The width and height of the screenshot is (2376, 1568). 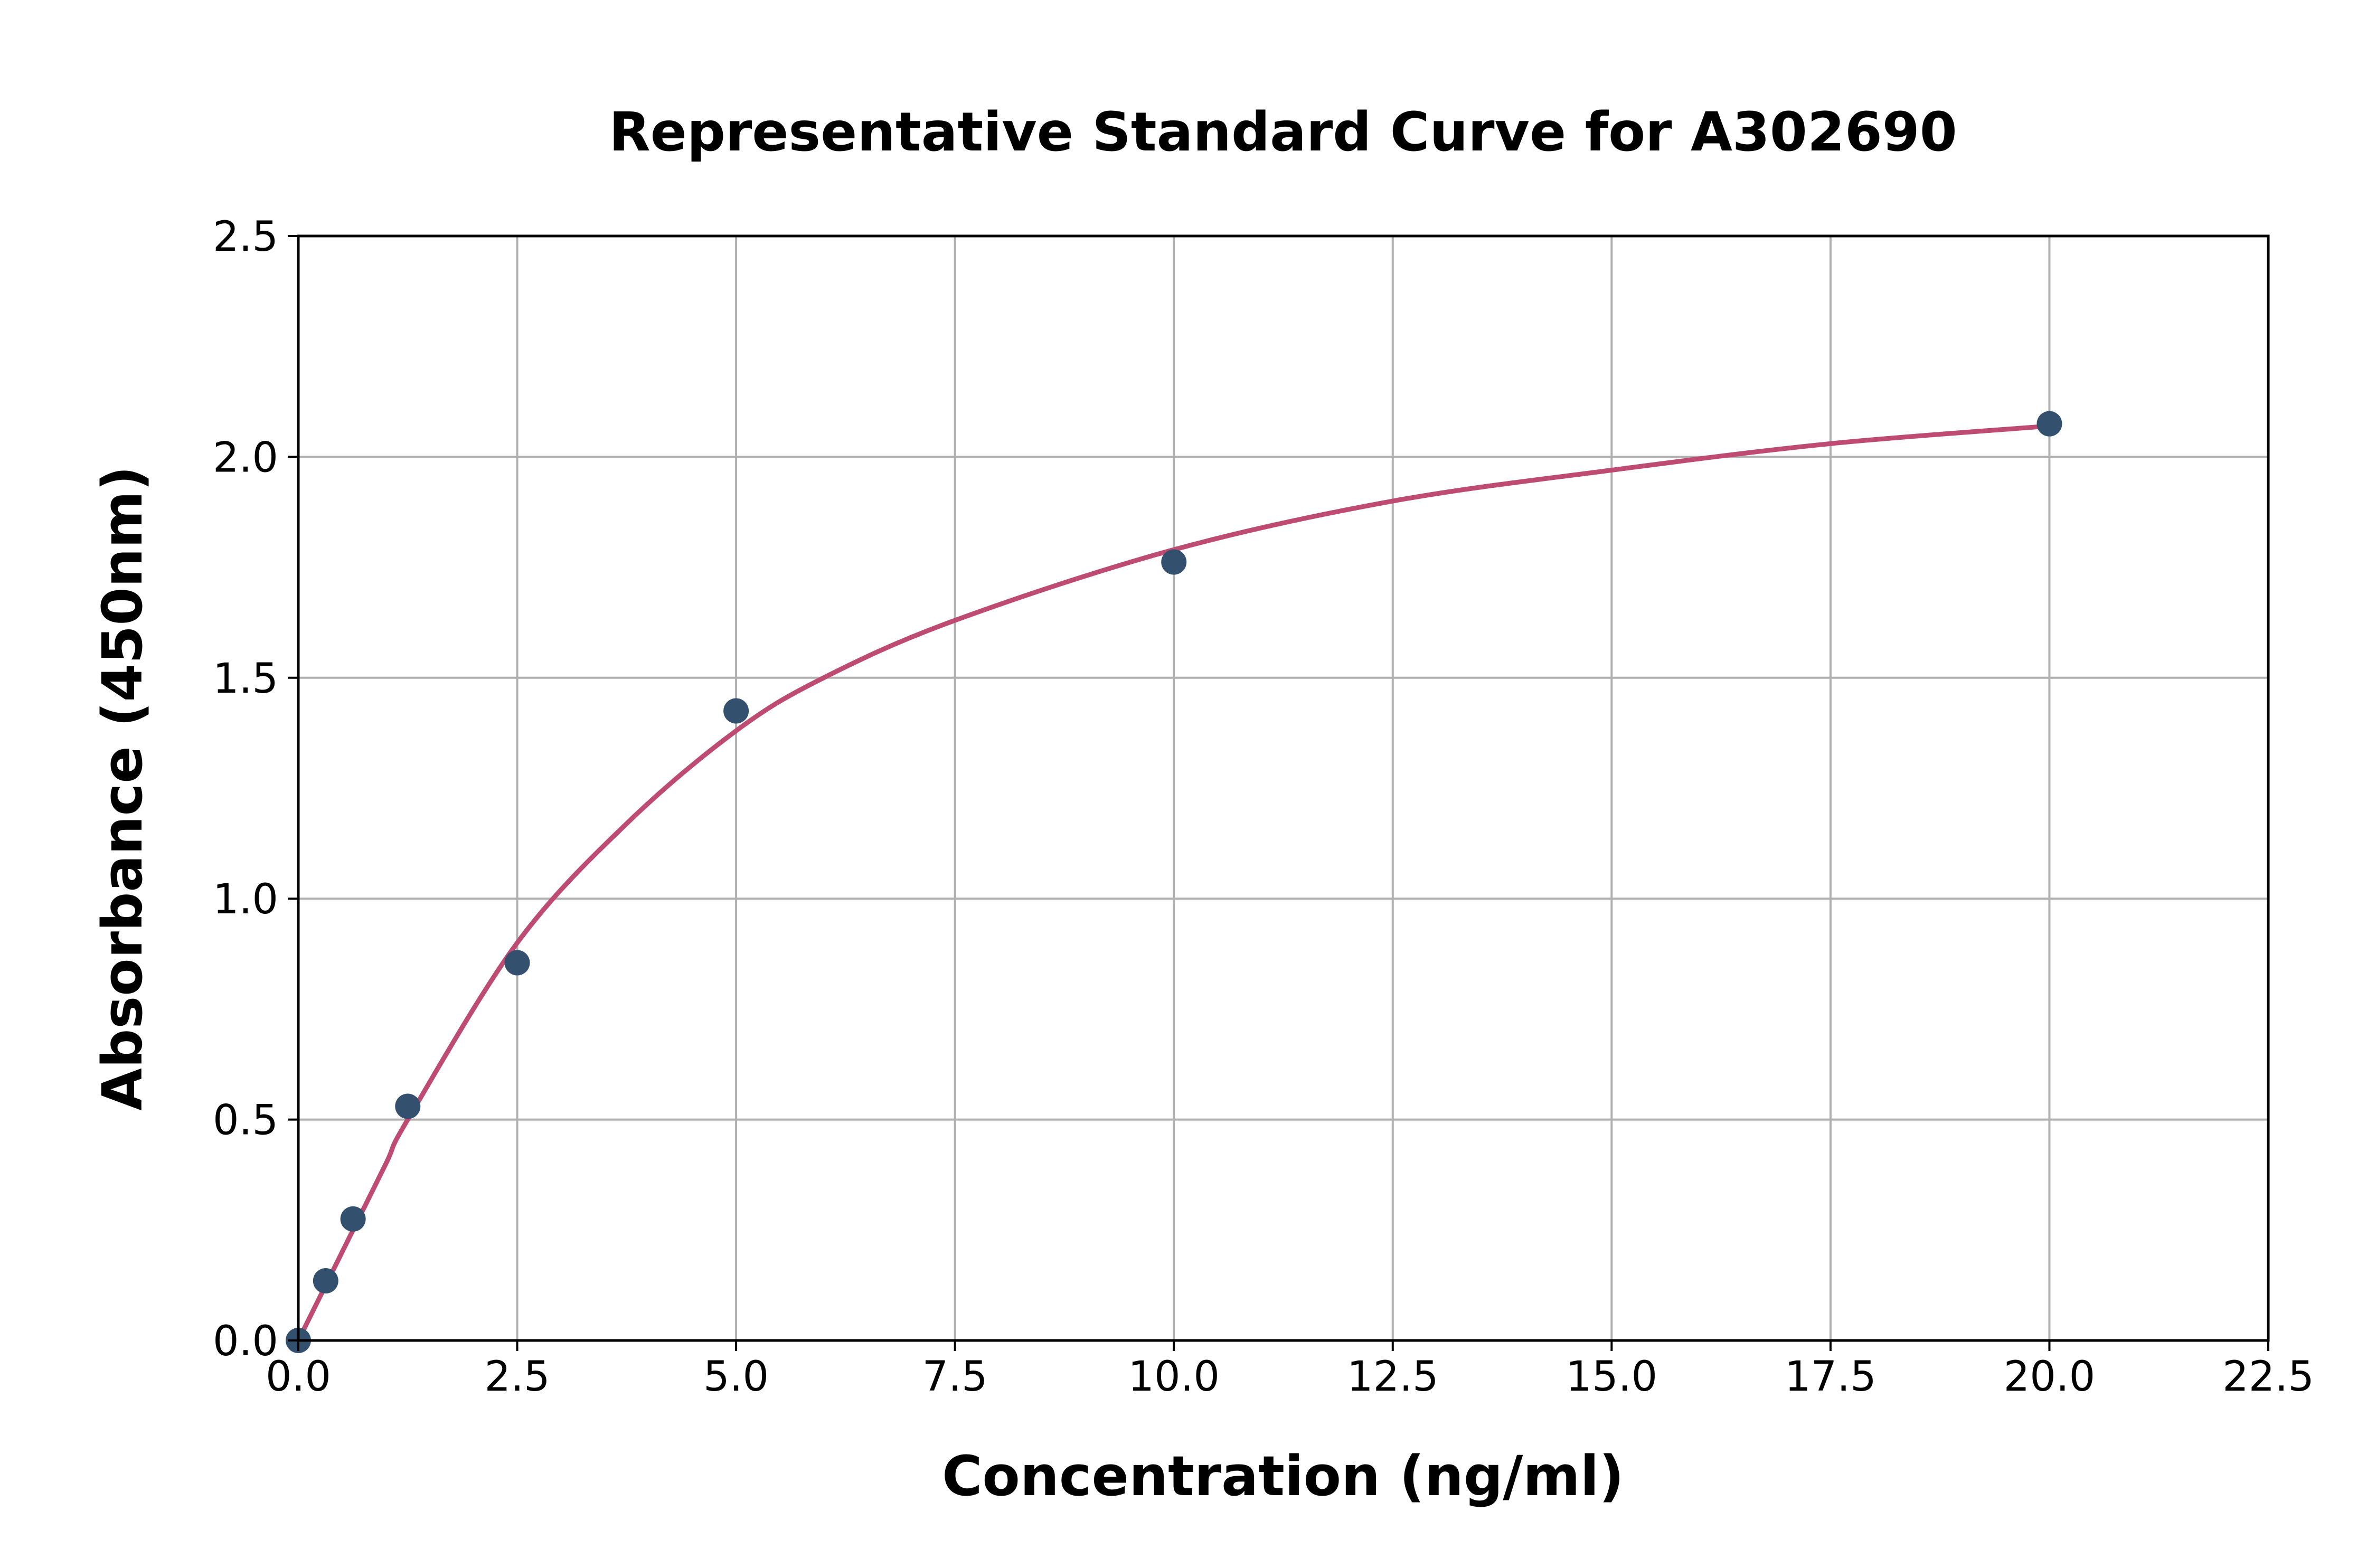 What do you see at coordinates (246, 679) in the screenshot?
I see `y-tick-label: 1.5` at bounding box center [246, 679].